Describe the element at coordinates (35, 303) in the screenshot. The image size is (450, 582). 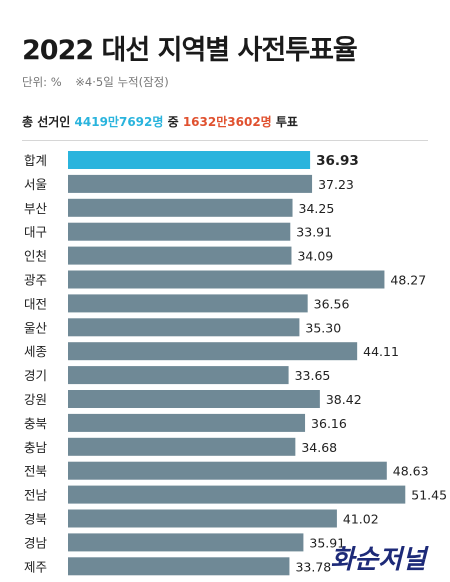
I see `category-label: 대전` at that location.